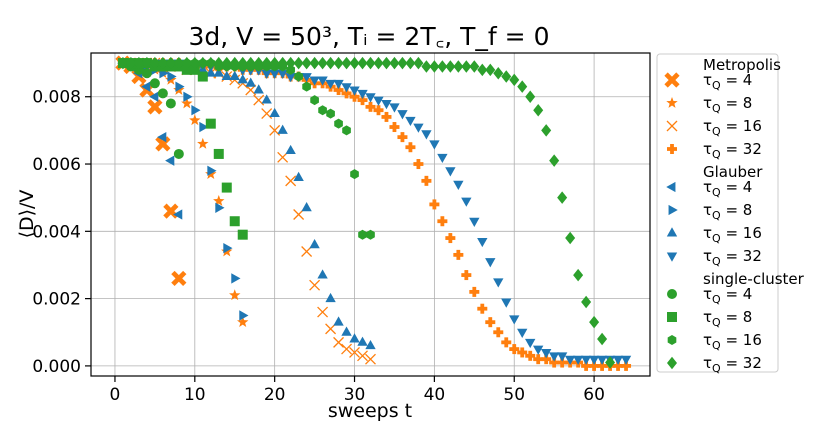  I want to click on x-tick-label: 40, so click(435, 395).